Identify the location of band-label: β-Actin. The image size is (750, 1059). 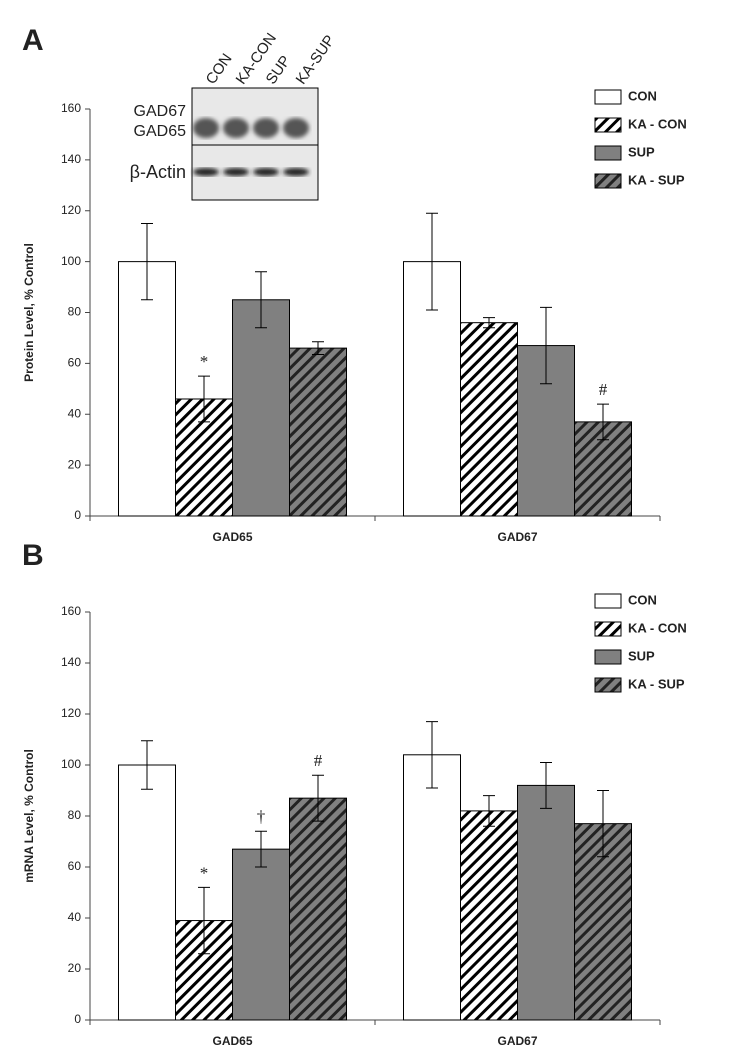
(158, 172).